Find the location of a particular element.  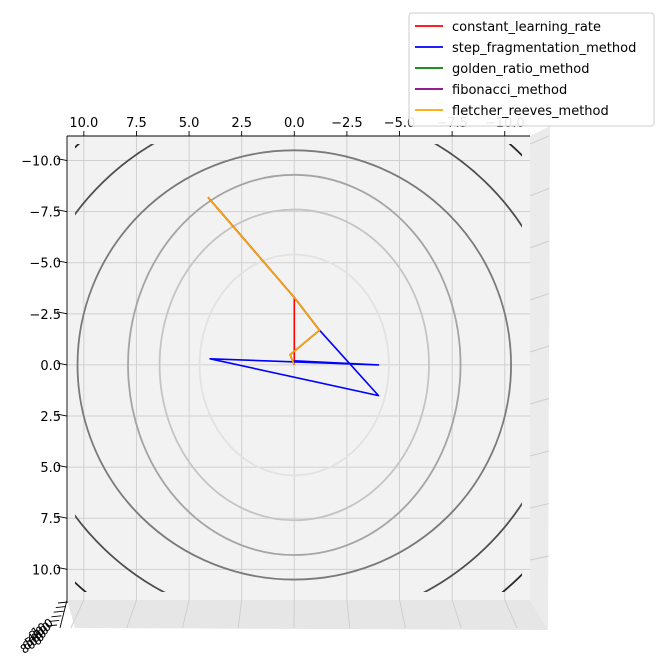

y-tick-label: 7.5 is located at coordinates (50, 519).